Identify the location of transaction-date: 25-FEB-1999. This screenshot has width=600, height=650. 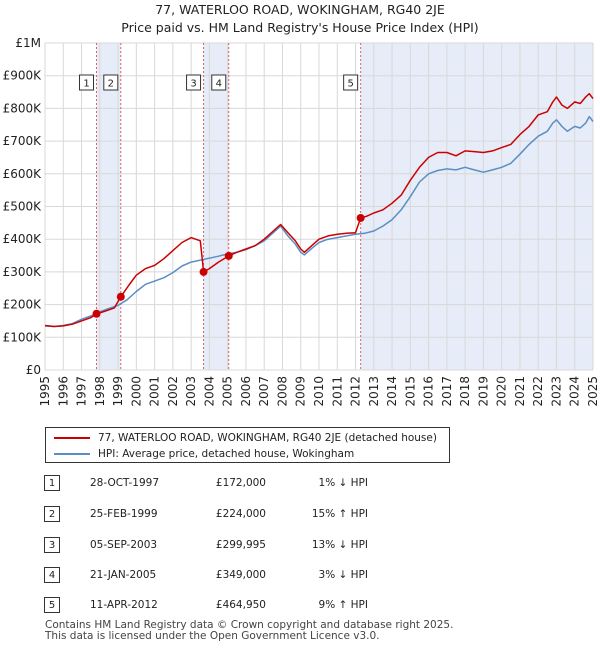
(124, 514).